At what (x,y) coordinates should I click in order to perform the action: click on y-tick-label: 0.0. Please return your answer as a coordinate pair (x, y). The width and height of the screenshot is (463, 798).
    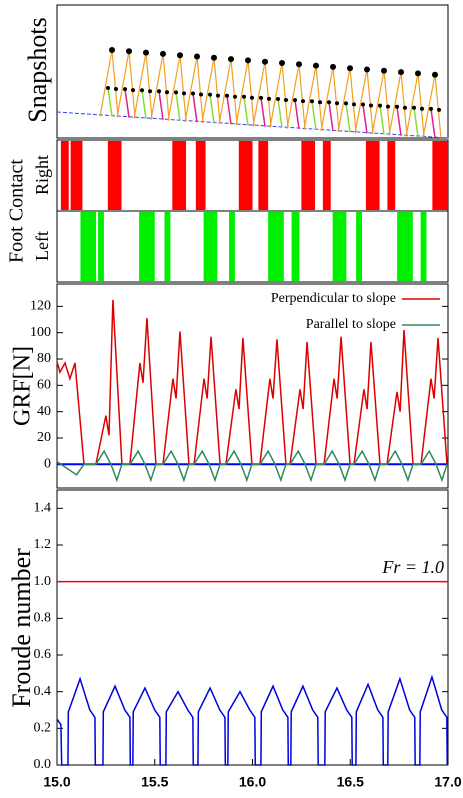
    Looking at the image, I should click on (43, 764).